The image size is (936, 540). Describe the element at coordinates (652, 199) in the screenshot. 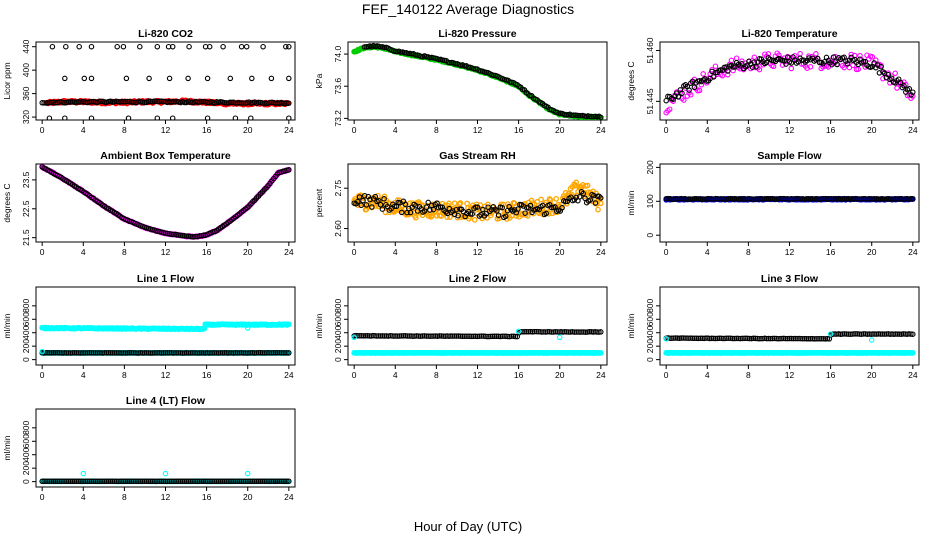

I see `sample_flow-y-axis: 0 100 200` at that location.